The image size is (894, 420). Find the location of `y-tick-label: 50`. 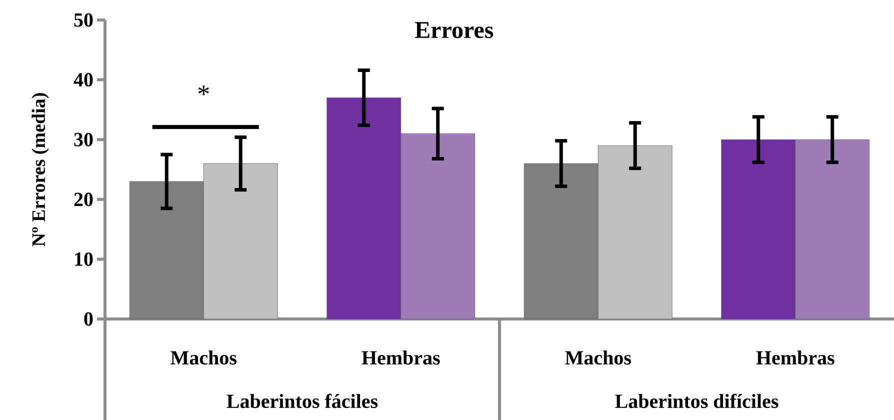

y-tick-label: 50 is located at coordinates (83, 20).